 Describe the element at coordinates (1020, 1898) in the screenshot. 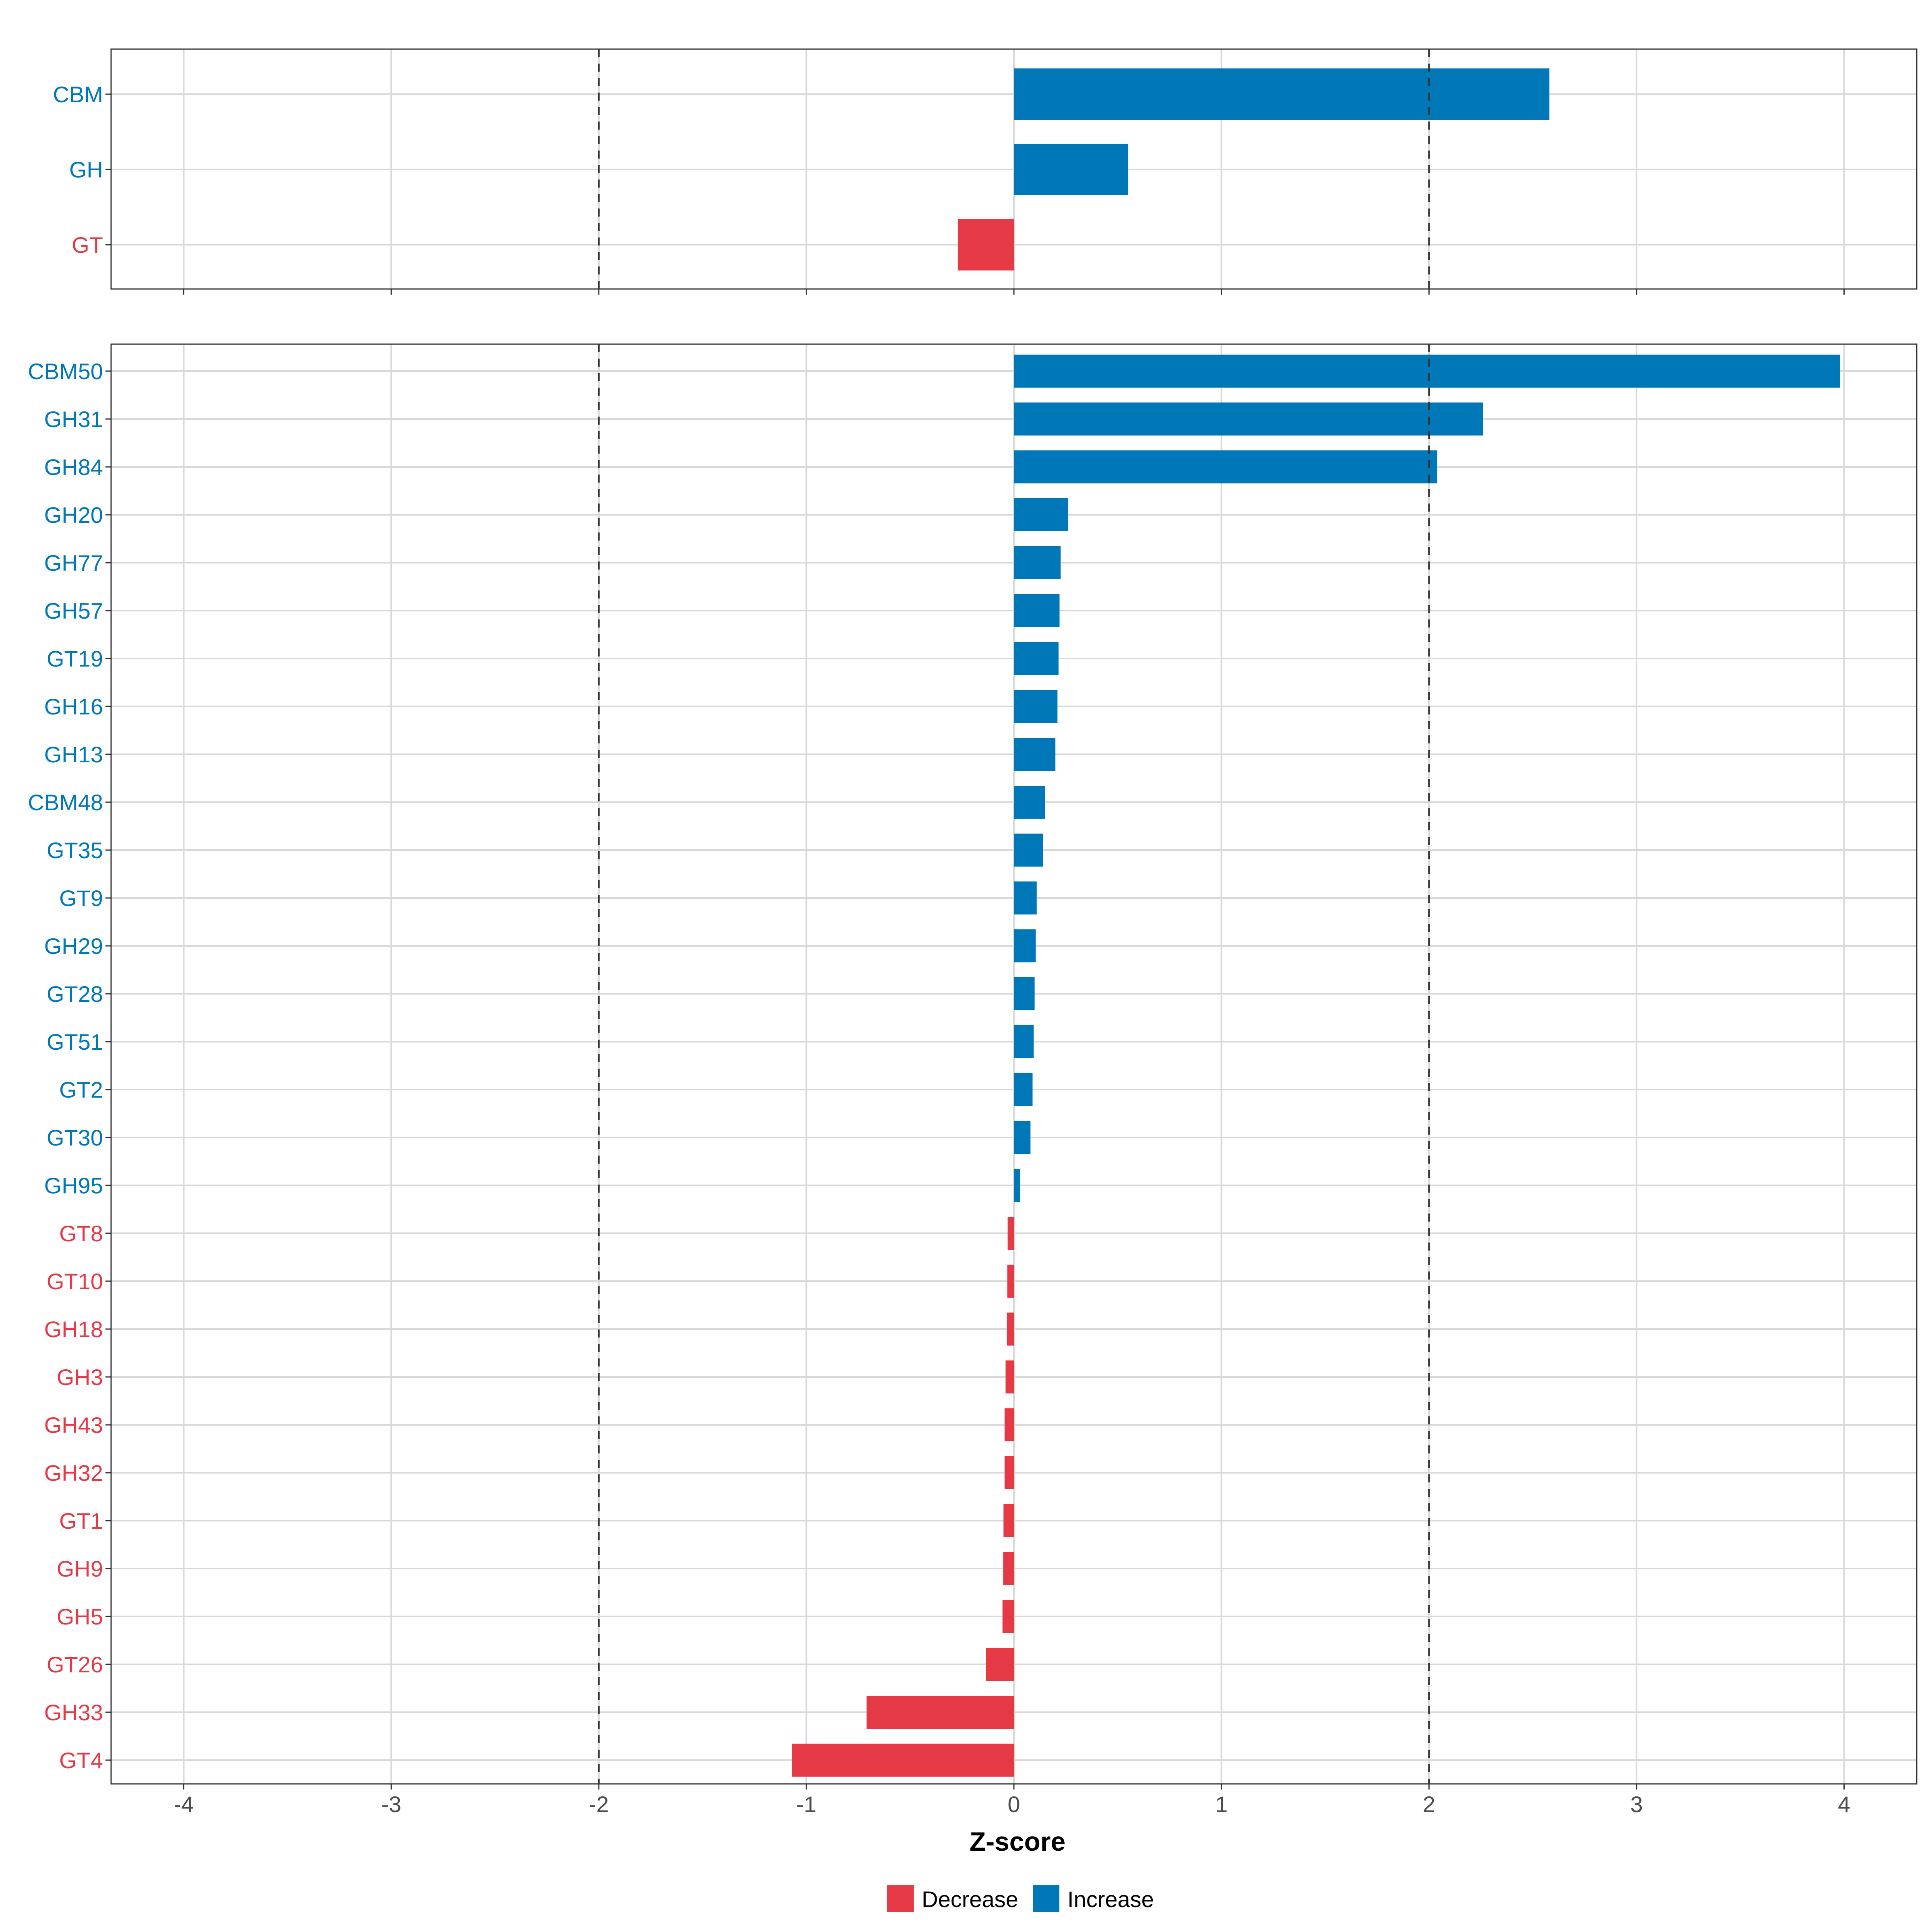

I see `legend: Decrease Increase` at that location.